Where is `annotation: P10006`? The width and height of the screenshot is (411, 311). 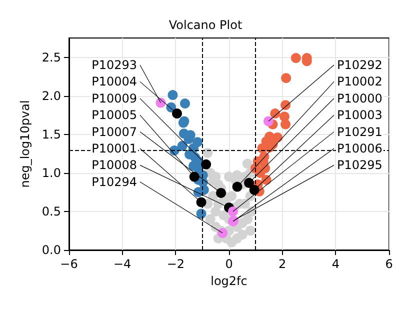 annotation: P10006 is located at coordinates (359, 149).